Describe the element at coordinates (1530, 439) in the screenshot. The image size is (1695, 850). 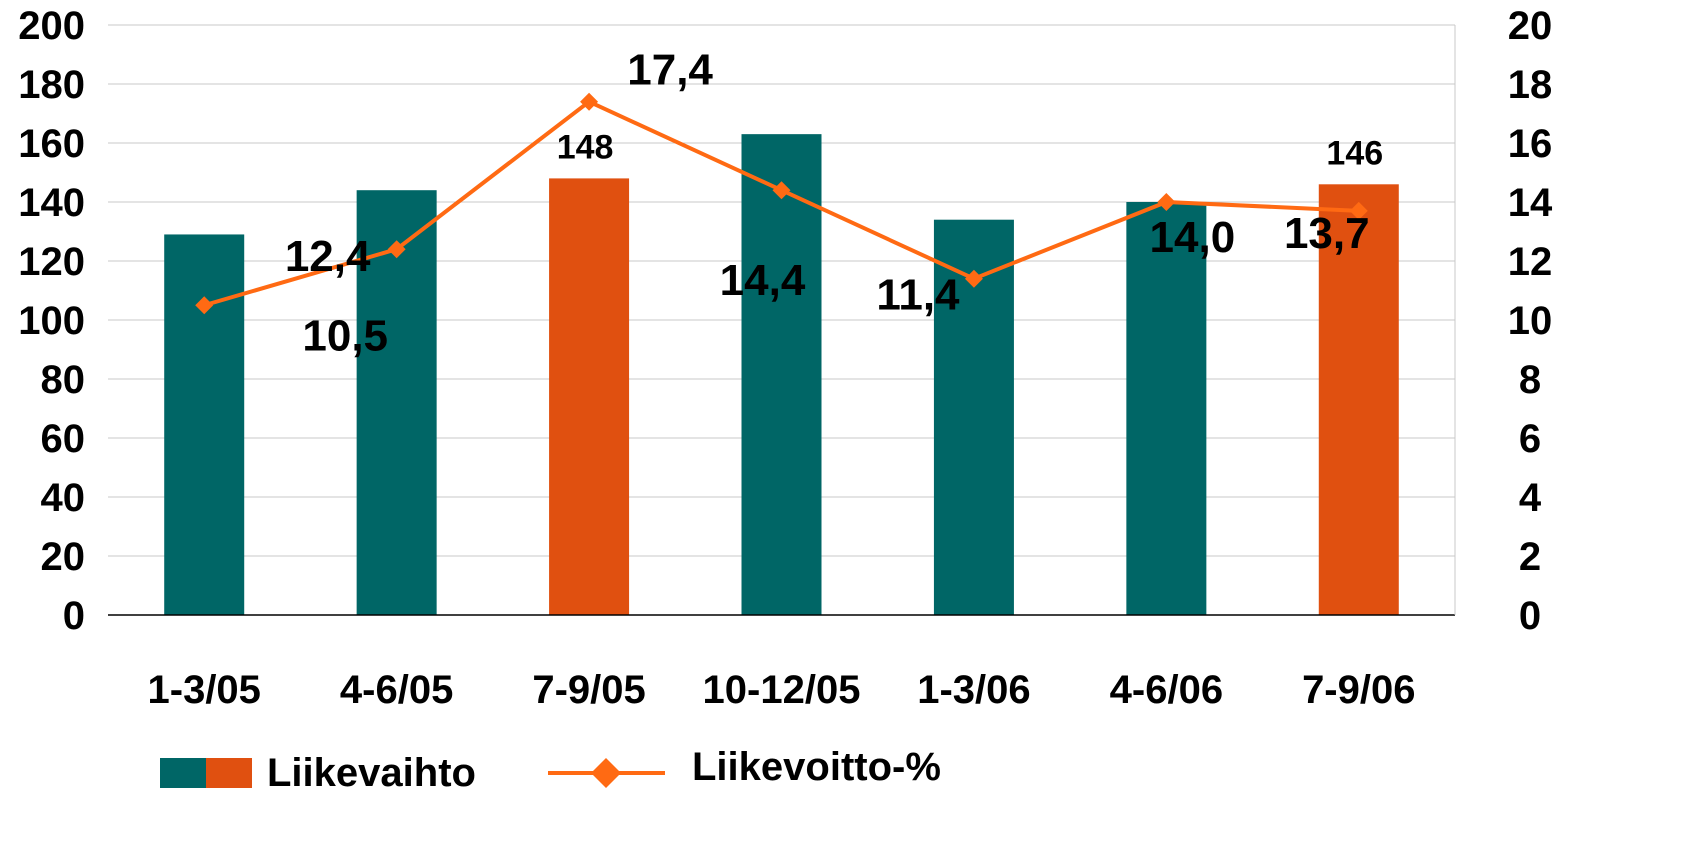
I see `y-right-tick-label: 6` at that location.